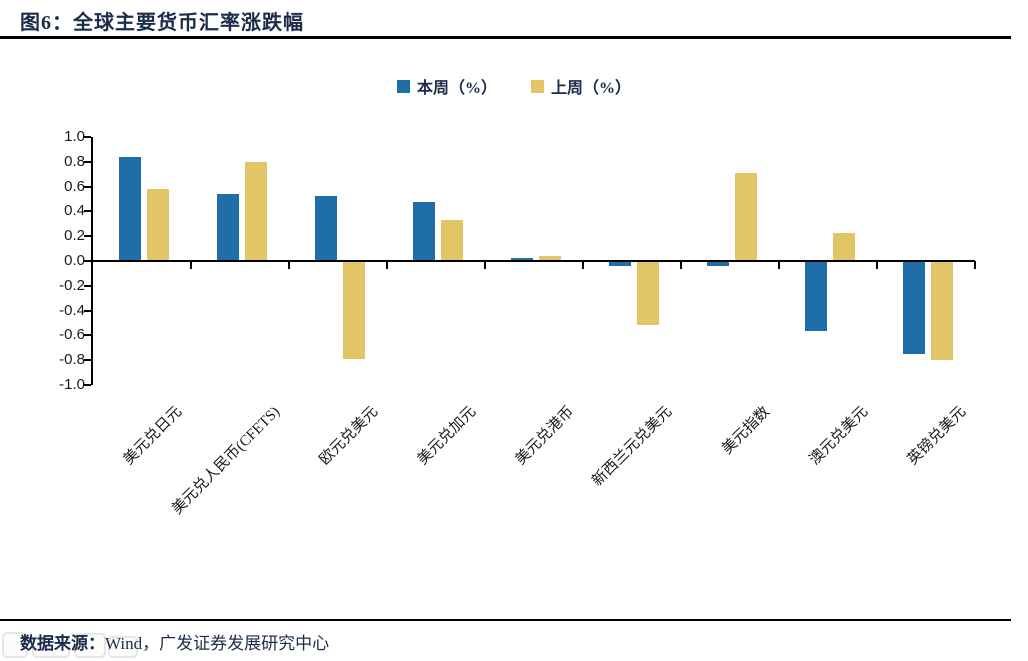  Describe the element at coordinates (62, 643) in the screenshot. I see `data-source-label: 数据来源：` at that location.